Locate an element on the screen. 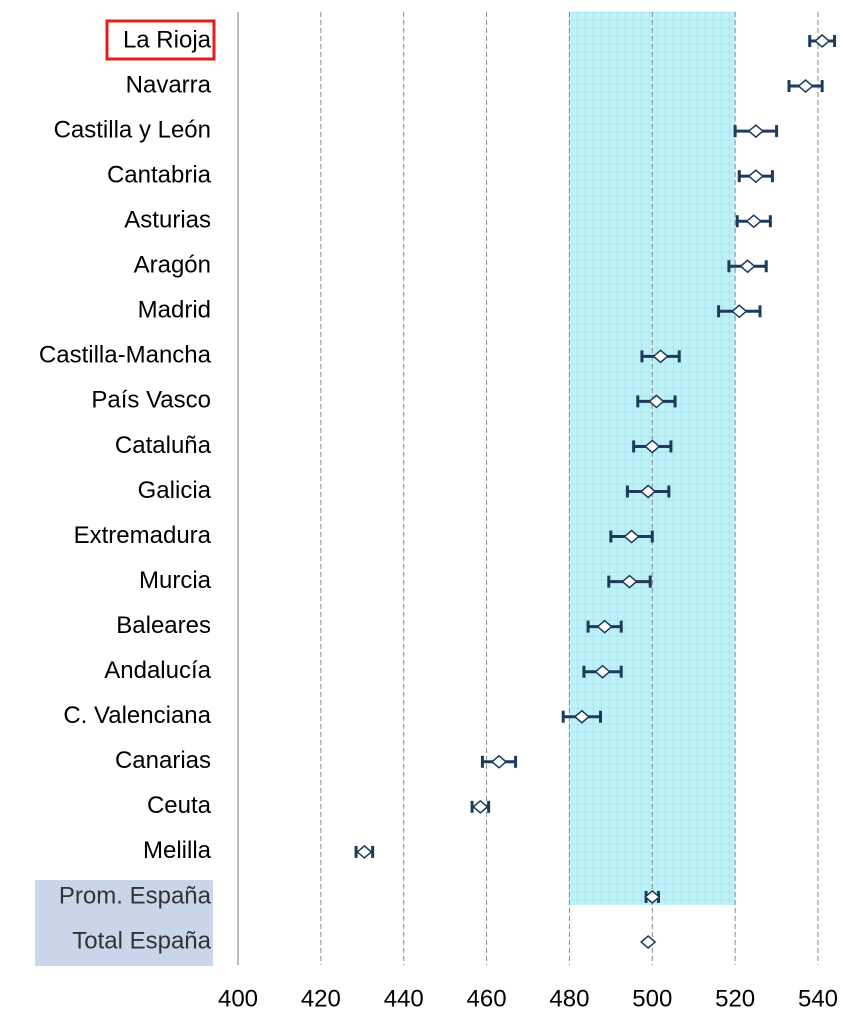 This screenshot has width=843, height=1027. y-tick-label: Navarra is located at coordinates (169, 84).